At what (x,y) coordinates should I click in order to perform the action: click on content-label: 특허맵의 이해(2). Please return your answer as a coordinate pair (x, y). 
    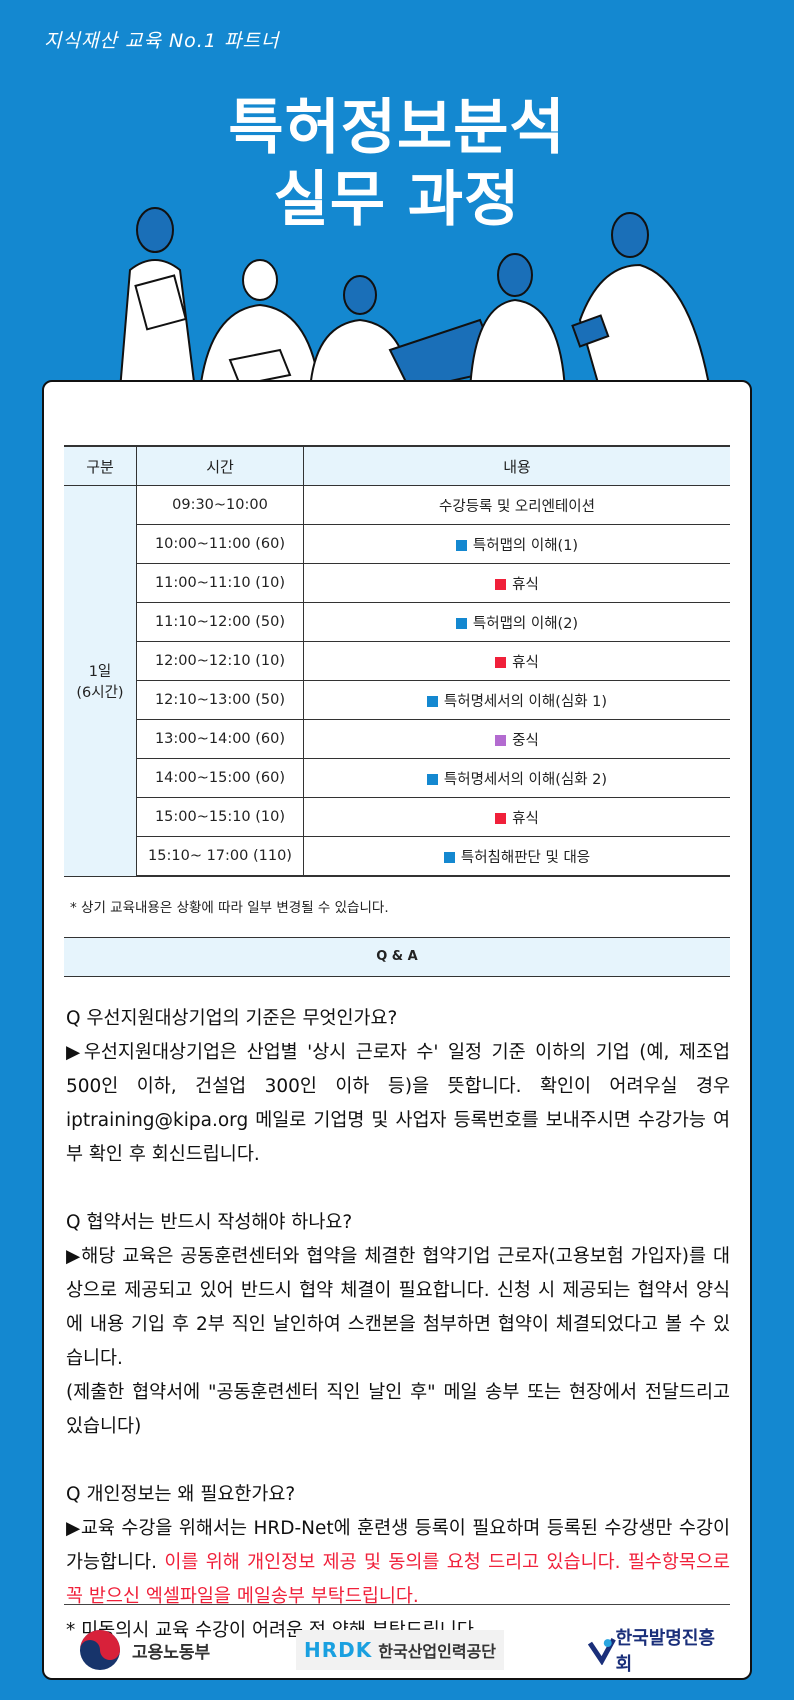
    Looking at the image, I should click on (525, 623).